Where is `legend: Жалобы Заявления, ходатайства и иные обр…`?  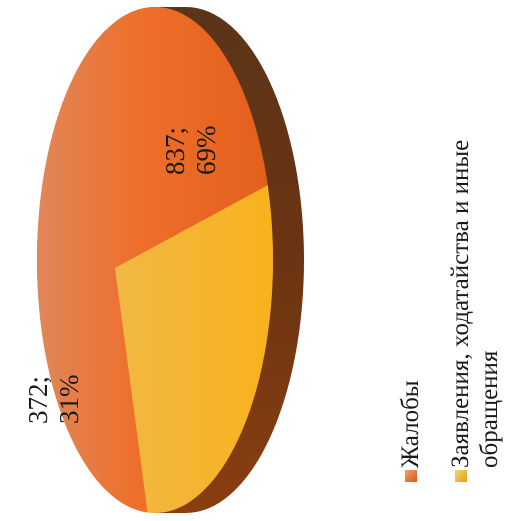
legend: Жалобы Заявления, ходатайства и иные обр… is located at coordinates (450, 311).